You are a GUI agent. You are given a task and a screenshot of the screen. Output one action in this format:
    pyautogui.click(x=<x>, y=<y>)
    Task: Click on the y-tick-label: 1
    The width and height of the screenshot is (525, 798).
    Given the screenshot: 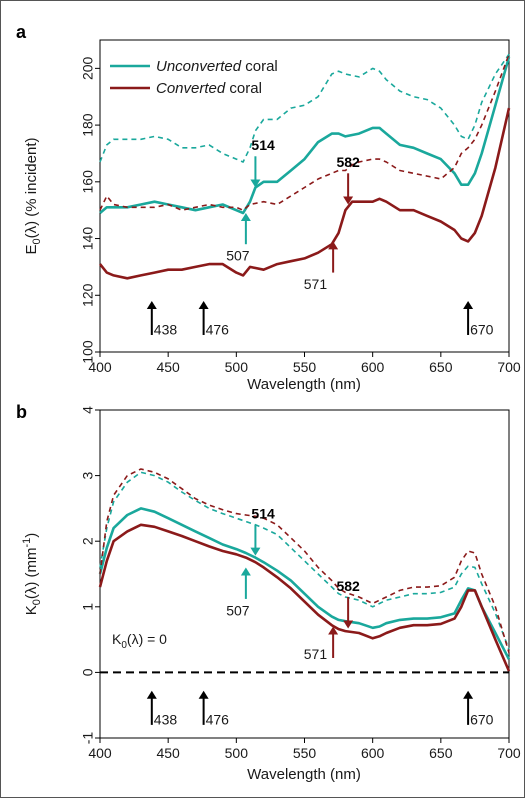 What is the action you would take?
    pyautogui.click(x=88, y=607)
    